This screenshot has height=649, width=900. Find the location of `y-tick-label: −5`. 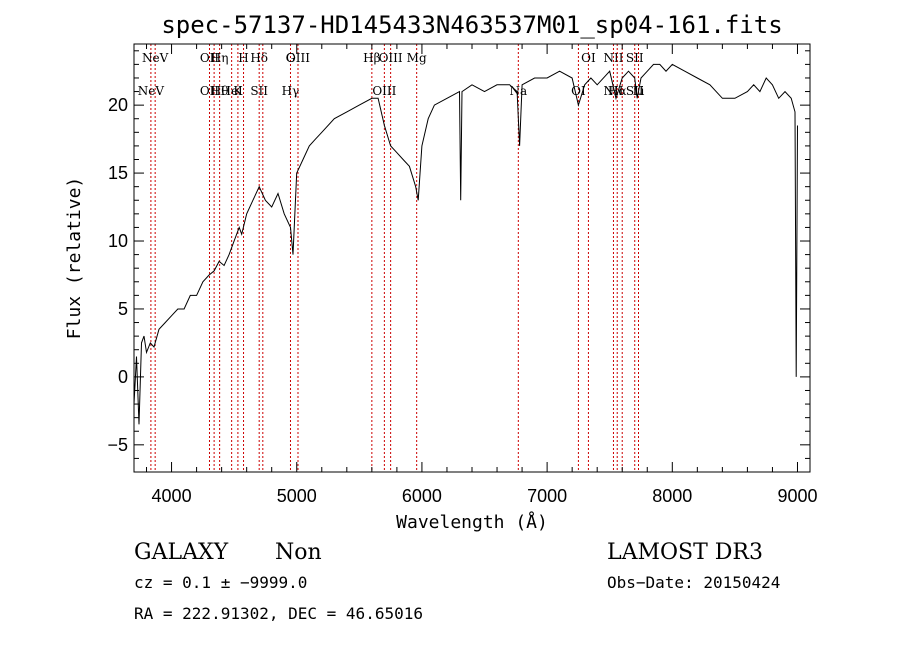

y-tick-label: −5 is located at coordinates (117, 445).